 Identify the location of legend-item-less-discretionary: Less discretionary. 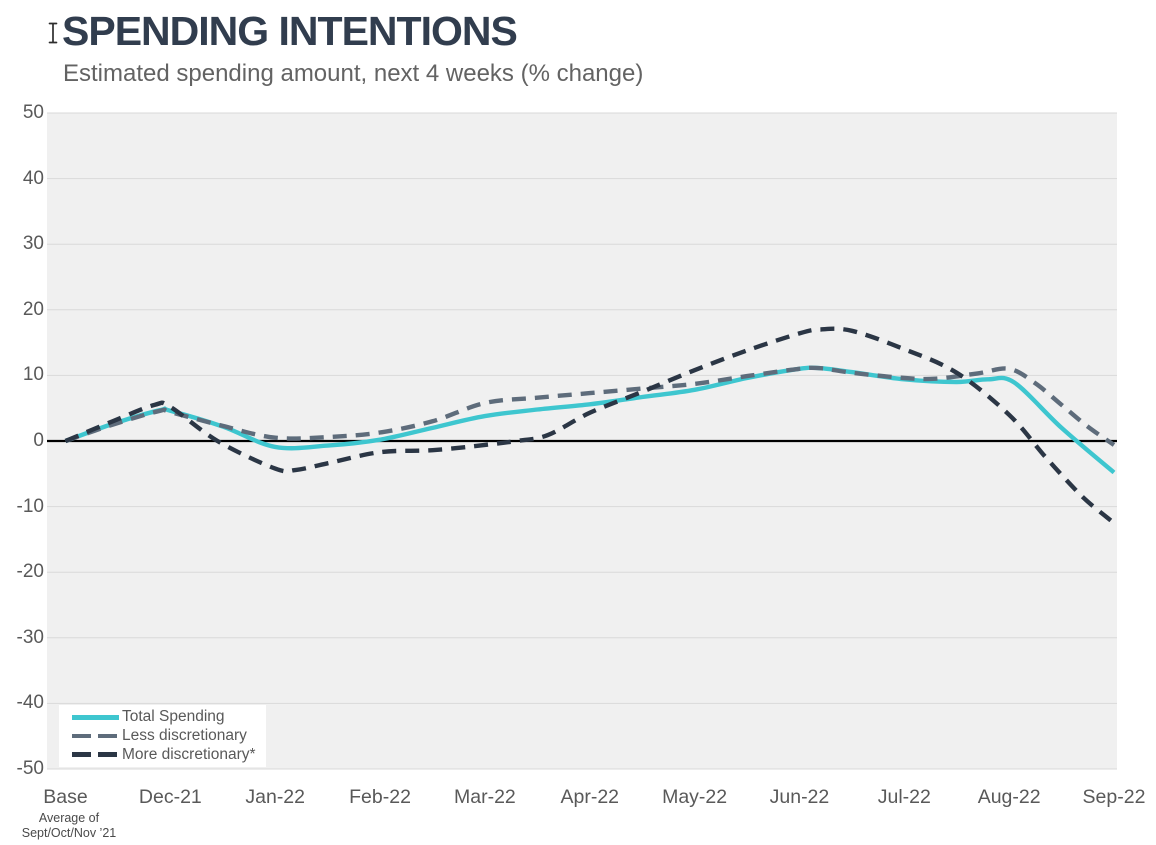
(169, 736).